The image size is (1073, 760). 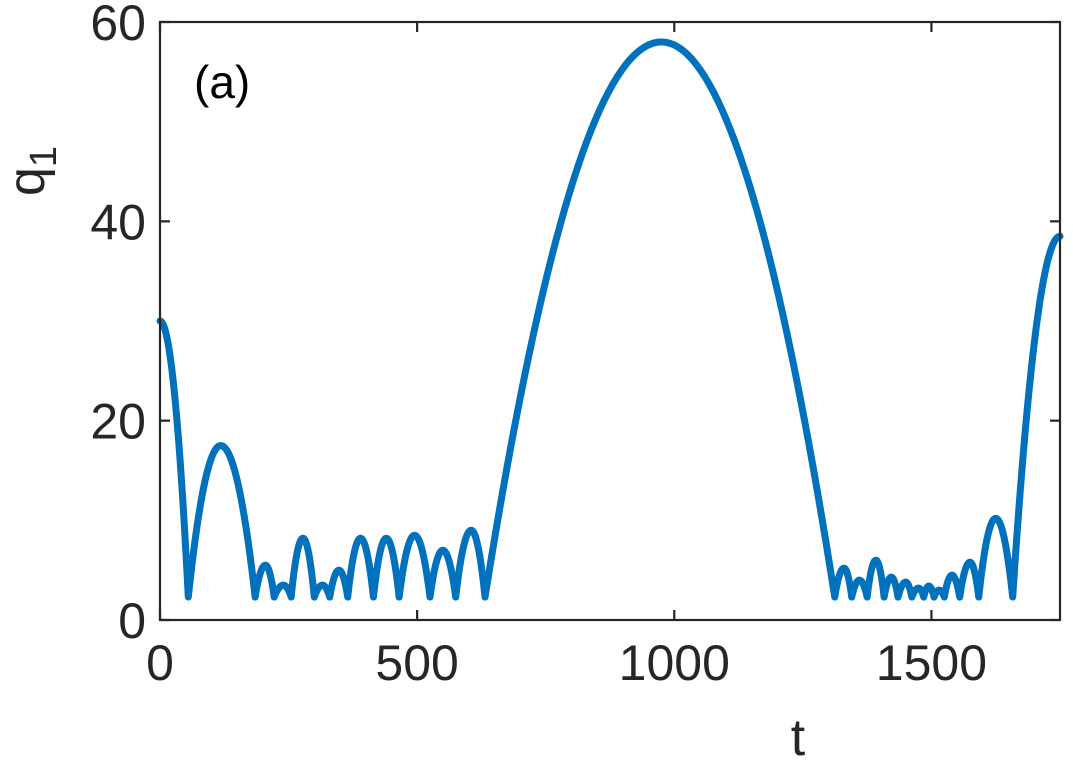 What do you see at coordinates (118, 222) in the screenshot?
I see `y-tick-label: 40` at bounding box center [118, 222].